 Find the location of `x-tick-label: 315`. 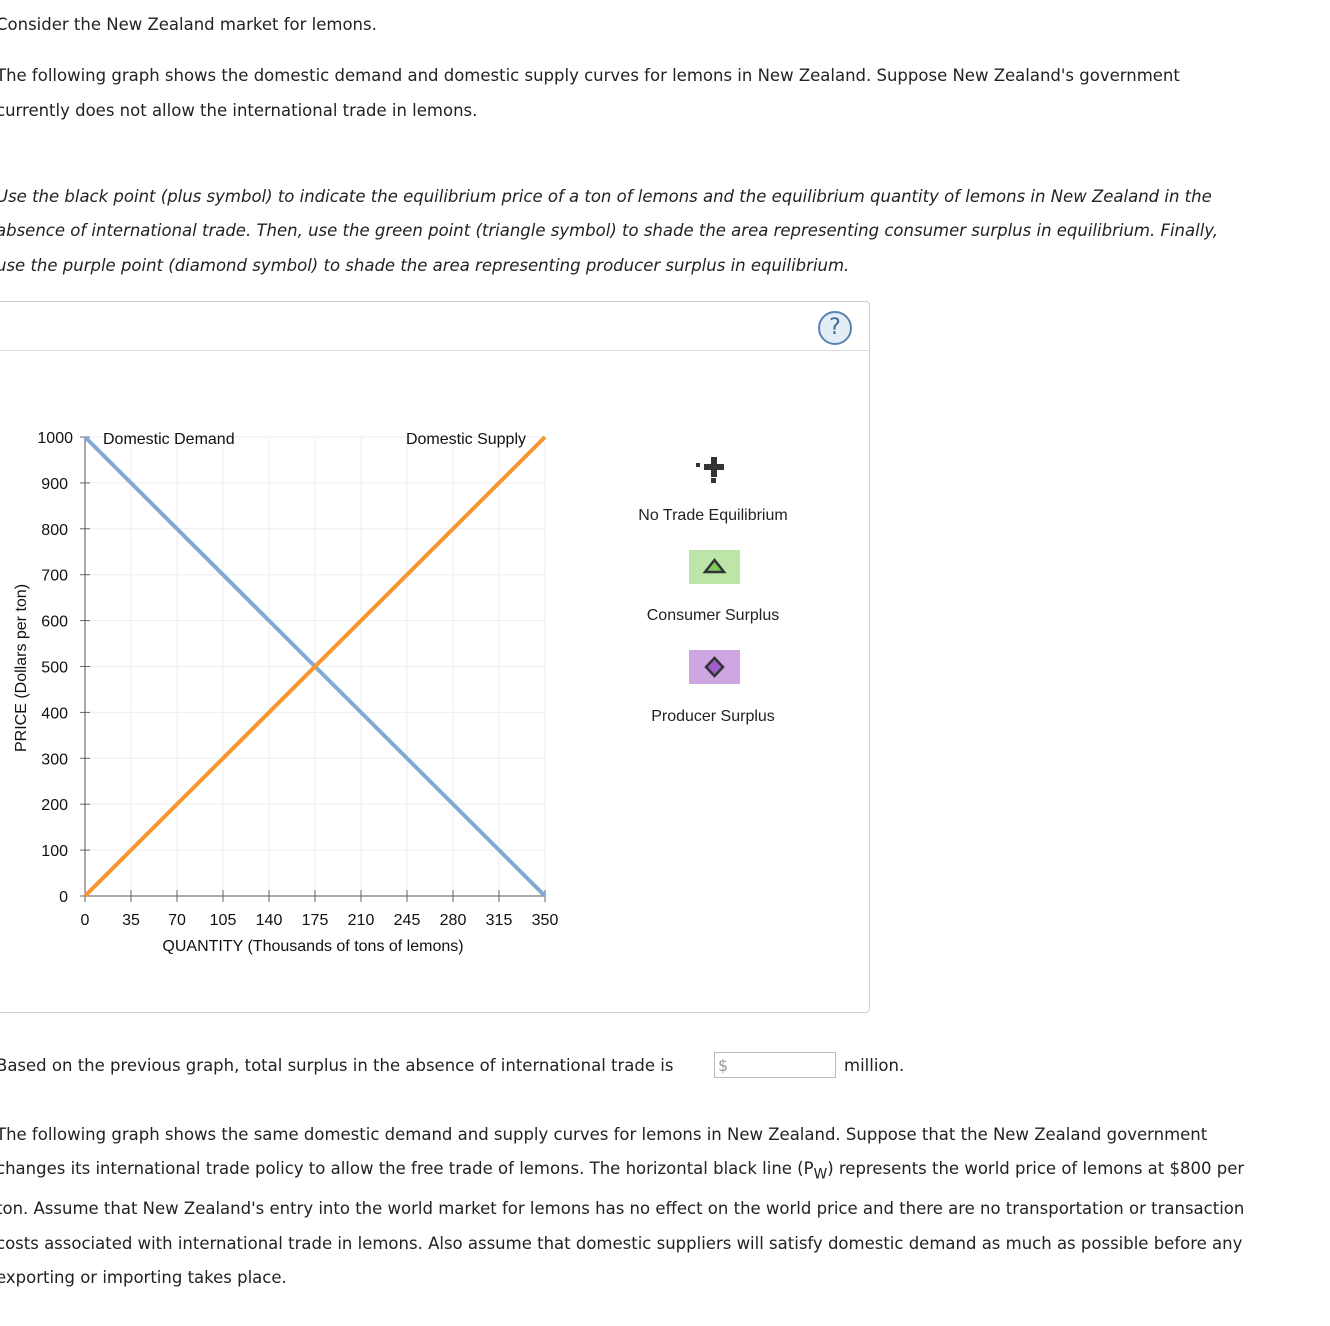

x-tick-label: 315 is located at coordinates (499, 920).